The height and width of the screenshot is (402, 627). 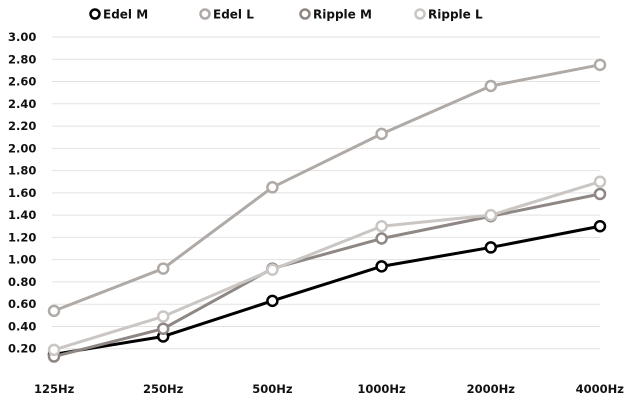 I want to click on legend-label: Edel L, so click(x=233, y=15).